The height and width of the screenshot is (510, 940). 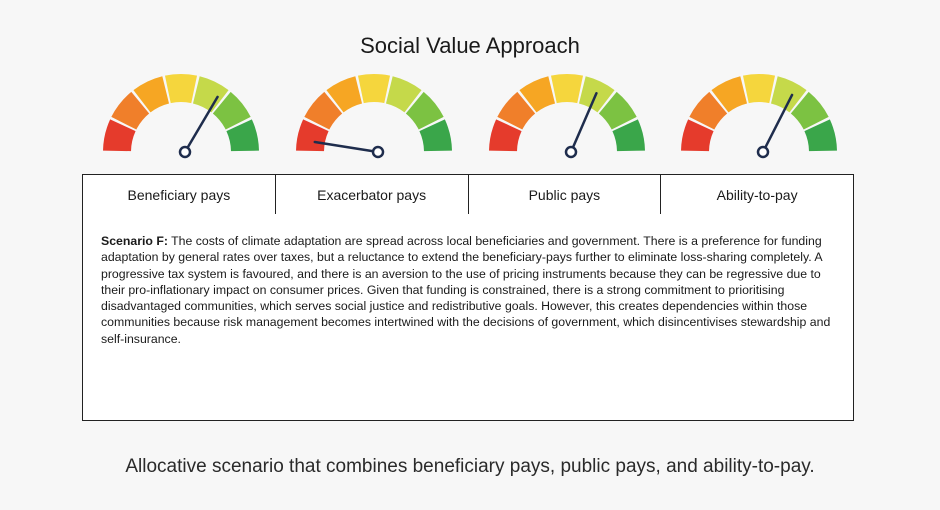 What do you see at coordinates (179, 194) in the screenshot?
I see `label-beneficiary-pays: Beneficiary pays` at bounding box center [179, 194].